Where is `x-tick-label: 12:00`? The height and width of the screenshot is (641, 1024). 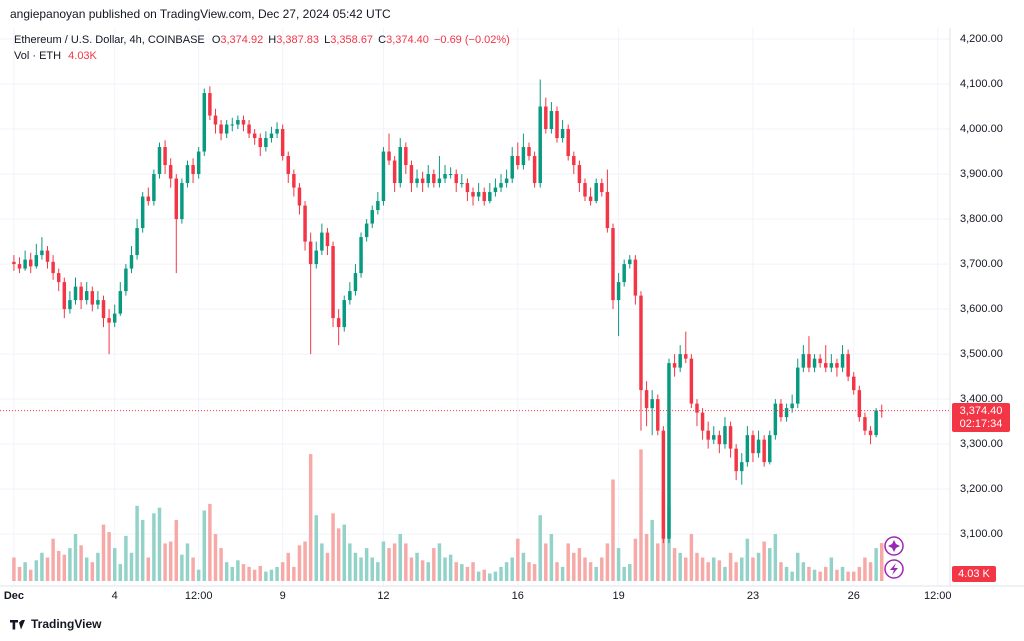
x-tick-label: 12:00 is located at coordinates (938, 596).